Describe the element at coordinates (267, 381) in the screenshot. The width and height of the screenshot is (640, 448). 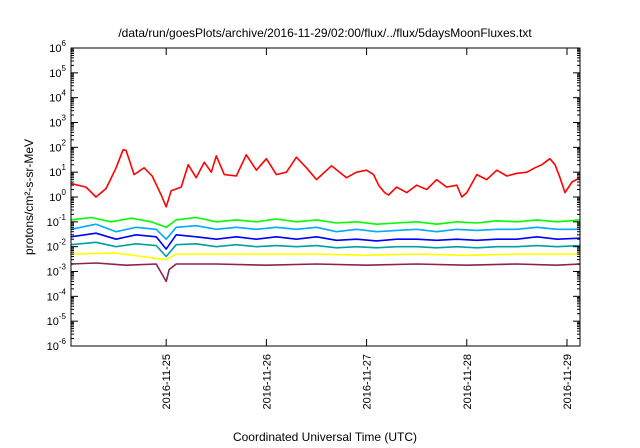
I see `x-tick-label: 2016-11-26` at that location.